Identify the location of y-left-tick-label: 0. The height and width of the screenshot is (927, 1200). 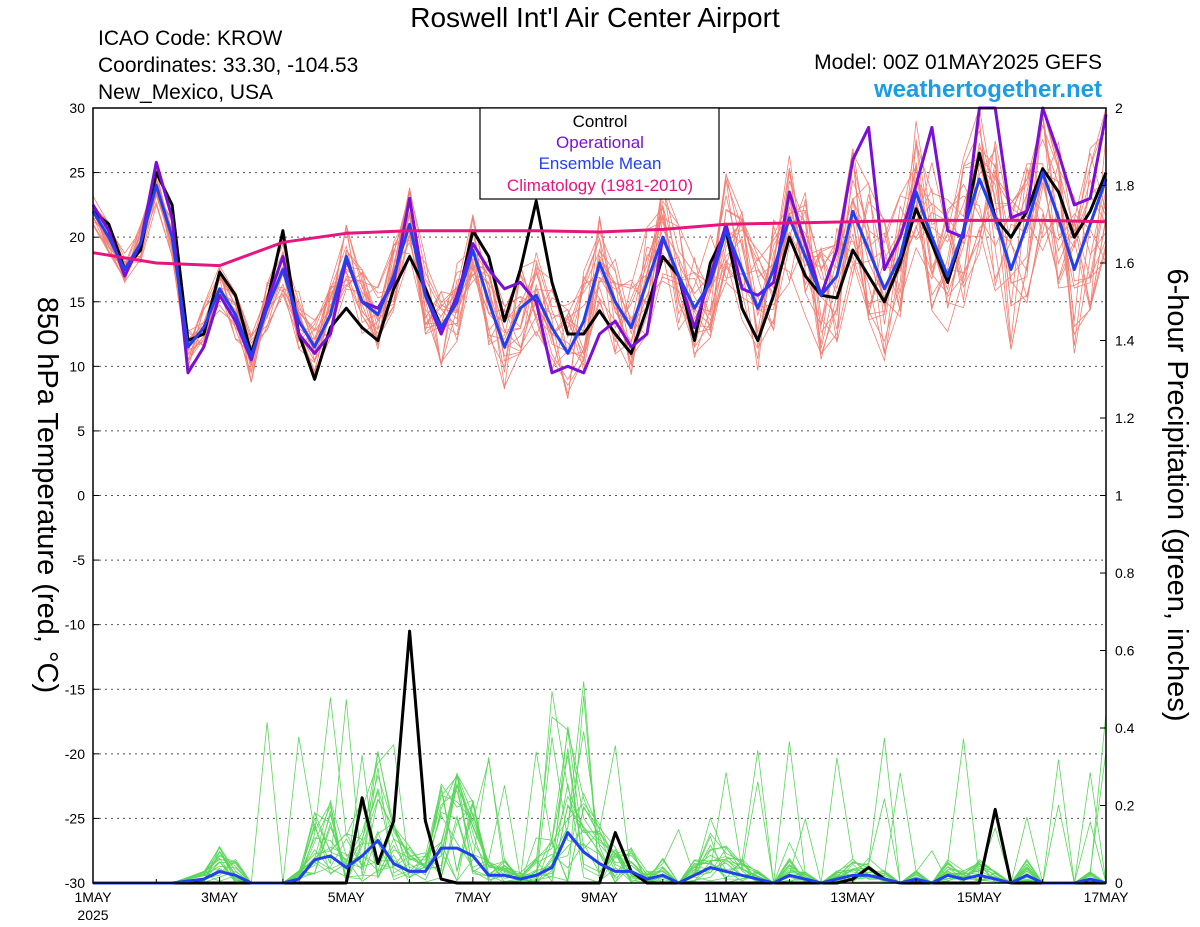
(81, 496).